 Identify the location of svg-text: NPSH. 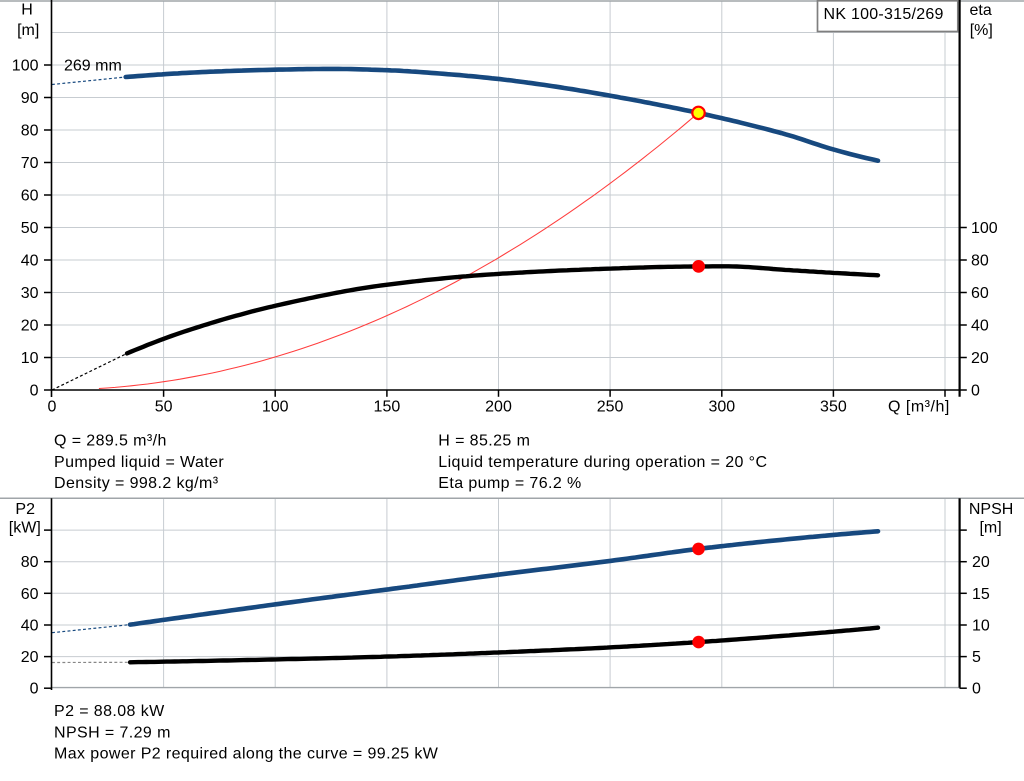
(991, 509).